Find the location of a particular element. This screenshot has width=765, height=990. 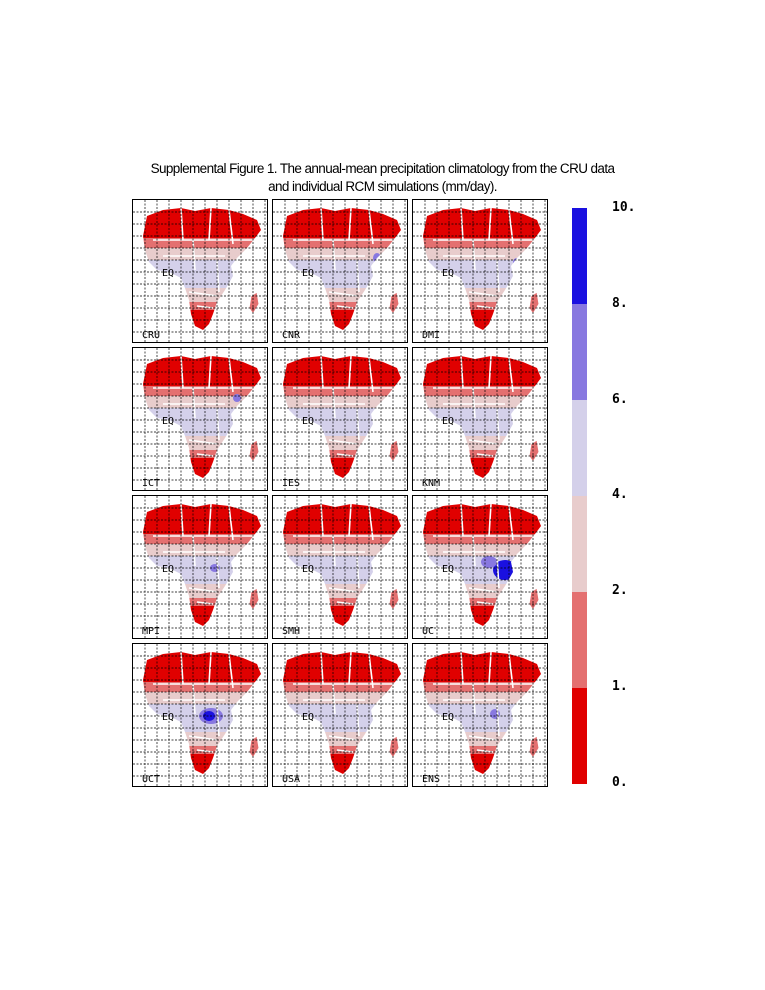

precip-map-dmi is located at coordinates (480, 271).